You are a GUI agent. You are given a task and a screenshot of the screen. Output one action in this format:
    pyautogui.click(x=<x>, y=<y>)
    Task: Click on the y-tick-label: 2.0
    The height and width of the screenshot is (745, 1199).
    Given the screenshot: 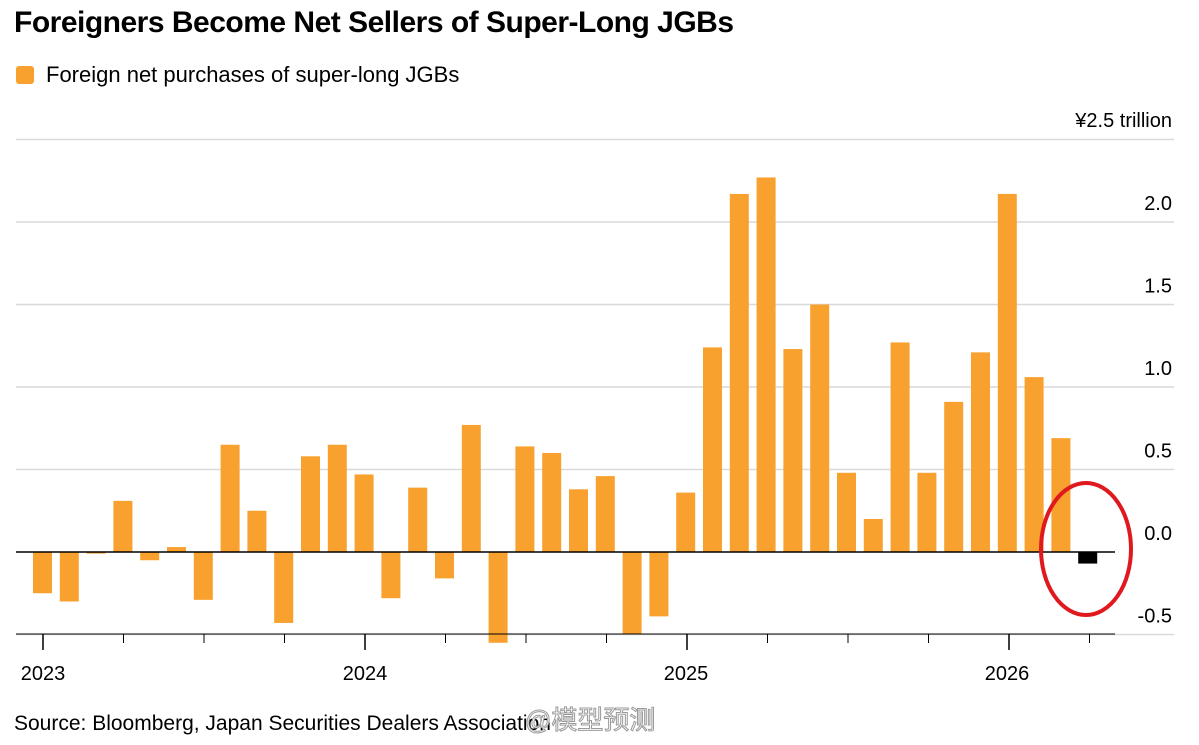 What is the action you would take?
    pyautogui.click(x=1158, y=204)
    